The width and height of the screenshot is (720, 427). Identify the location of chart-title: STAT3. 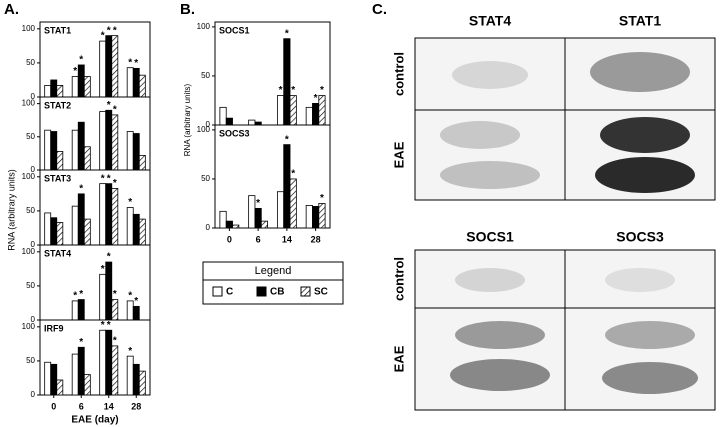
(57, 178).